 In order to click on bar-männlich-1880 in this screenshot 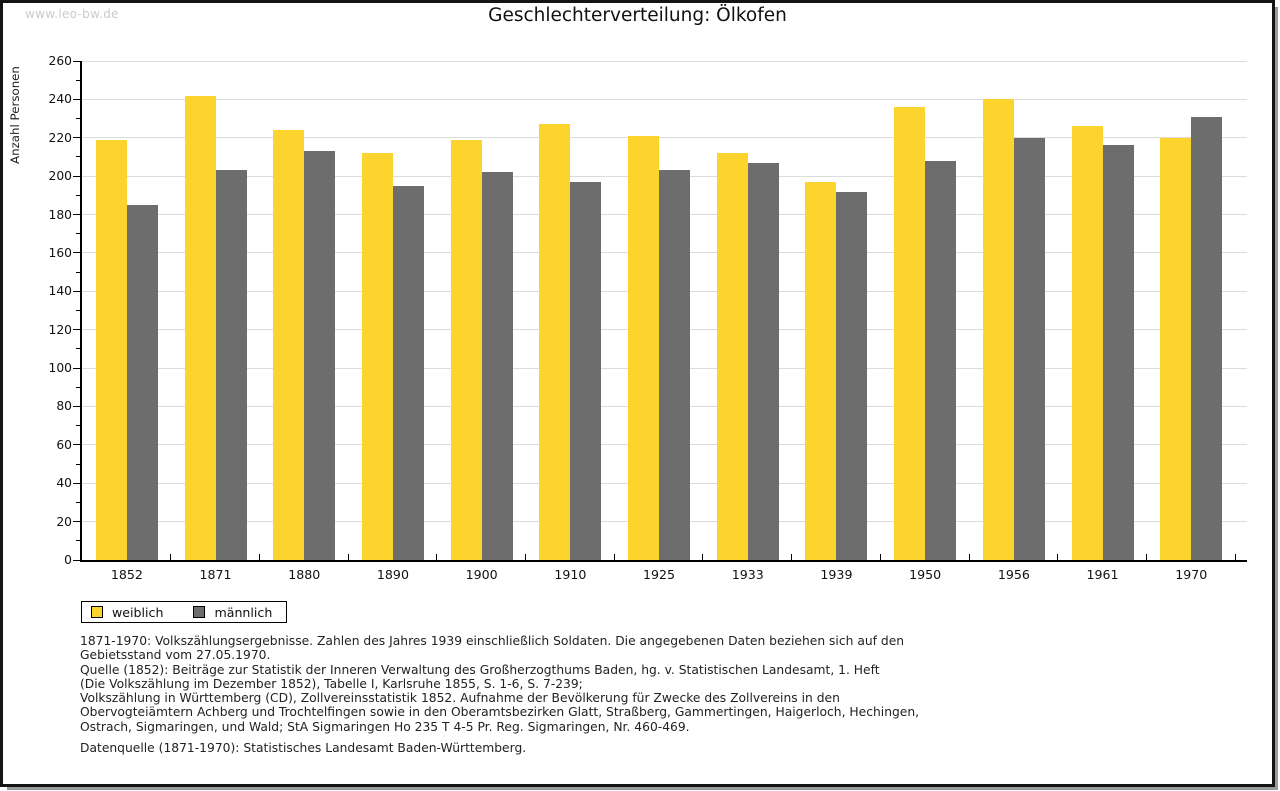, I will do `click(320, 355)`.